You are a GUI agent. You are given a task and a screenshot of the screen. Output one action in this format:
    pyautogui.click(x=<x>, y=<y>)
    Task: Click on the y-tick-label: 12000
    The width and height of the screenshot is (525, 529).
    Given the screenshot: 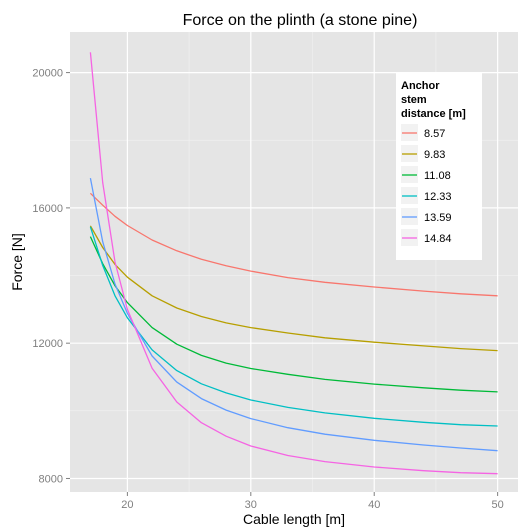 What is the action you would take?
    pyautogui.click(x=47, y=344)
    